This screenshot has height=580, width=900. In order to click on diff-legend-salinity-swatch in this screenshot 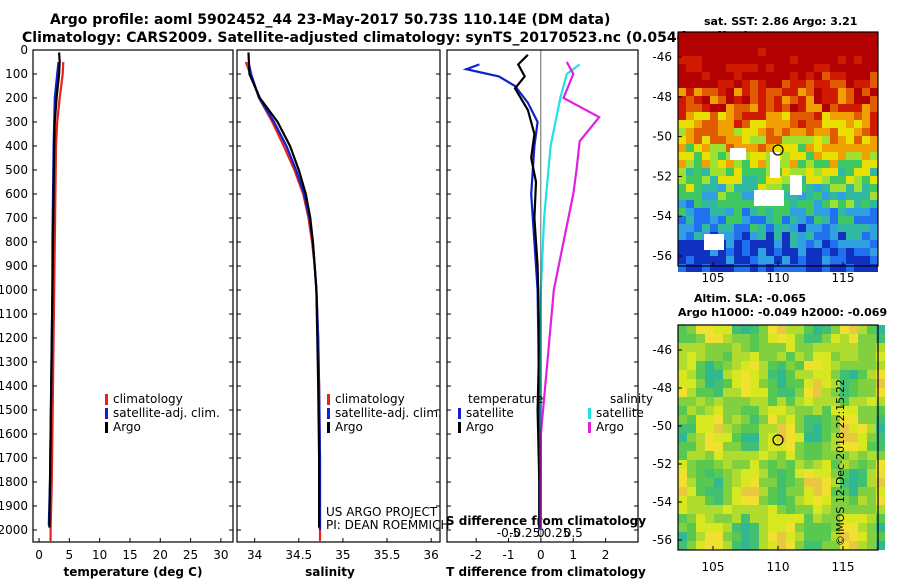, I will do `click(589, 427)`.